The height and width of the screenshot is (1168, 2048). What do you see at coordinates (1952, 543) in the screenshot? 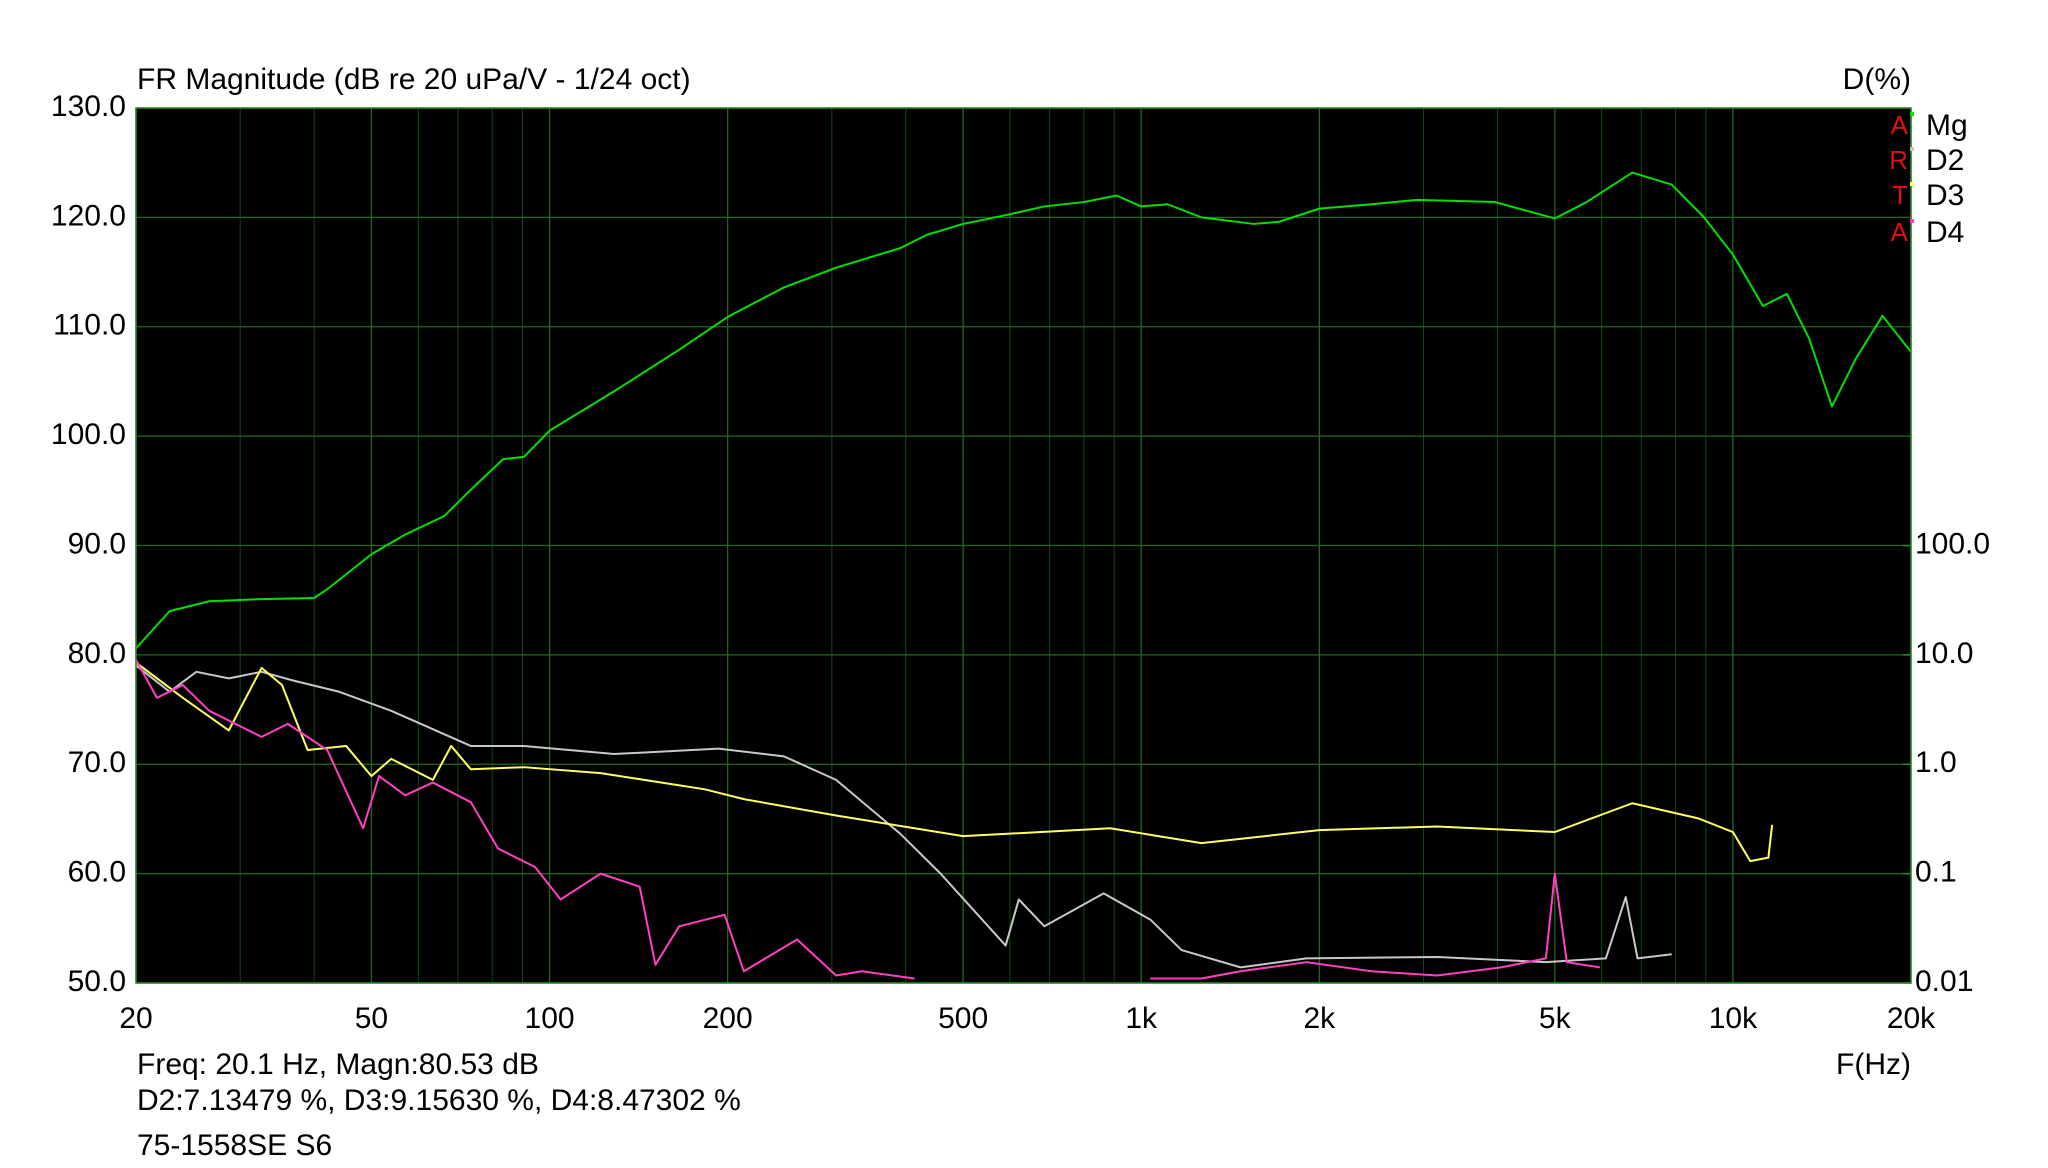
I see `y2-tick-label: 100.0` at bounding box center [1952, 543].